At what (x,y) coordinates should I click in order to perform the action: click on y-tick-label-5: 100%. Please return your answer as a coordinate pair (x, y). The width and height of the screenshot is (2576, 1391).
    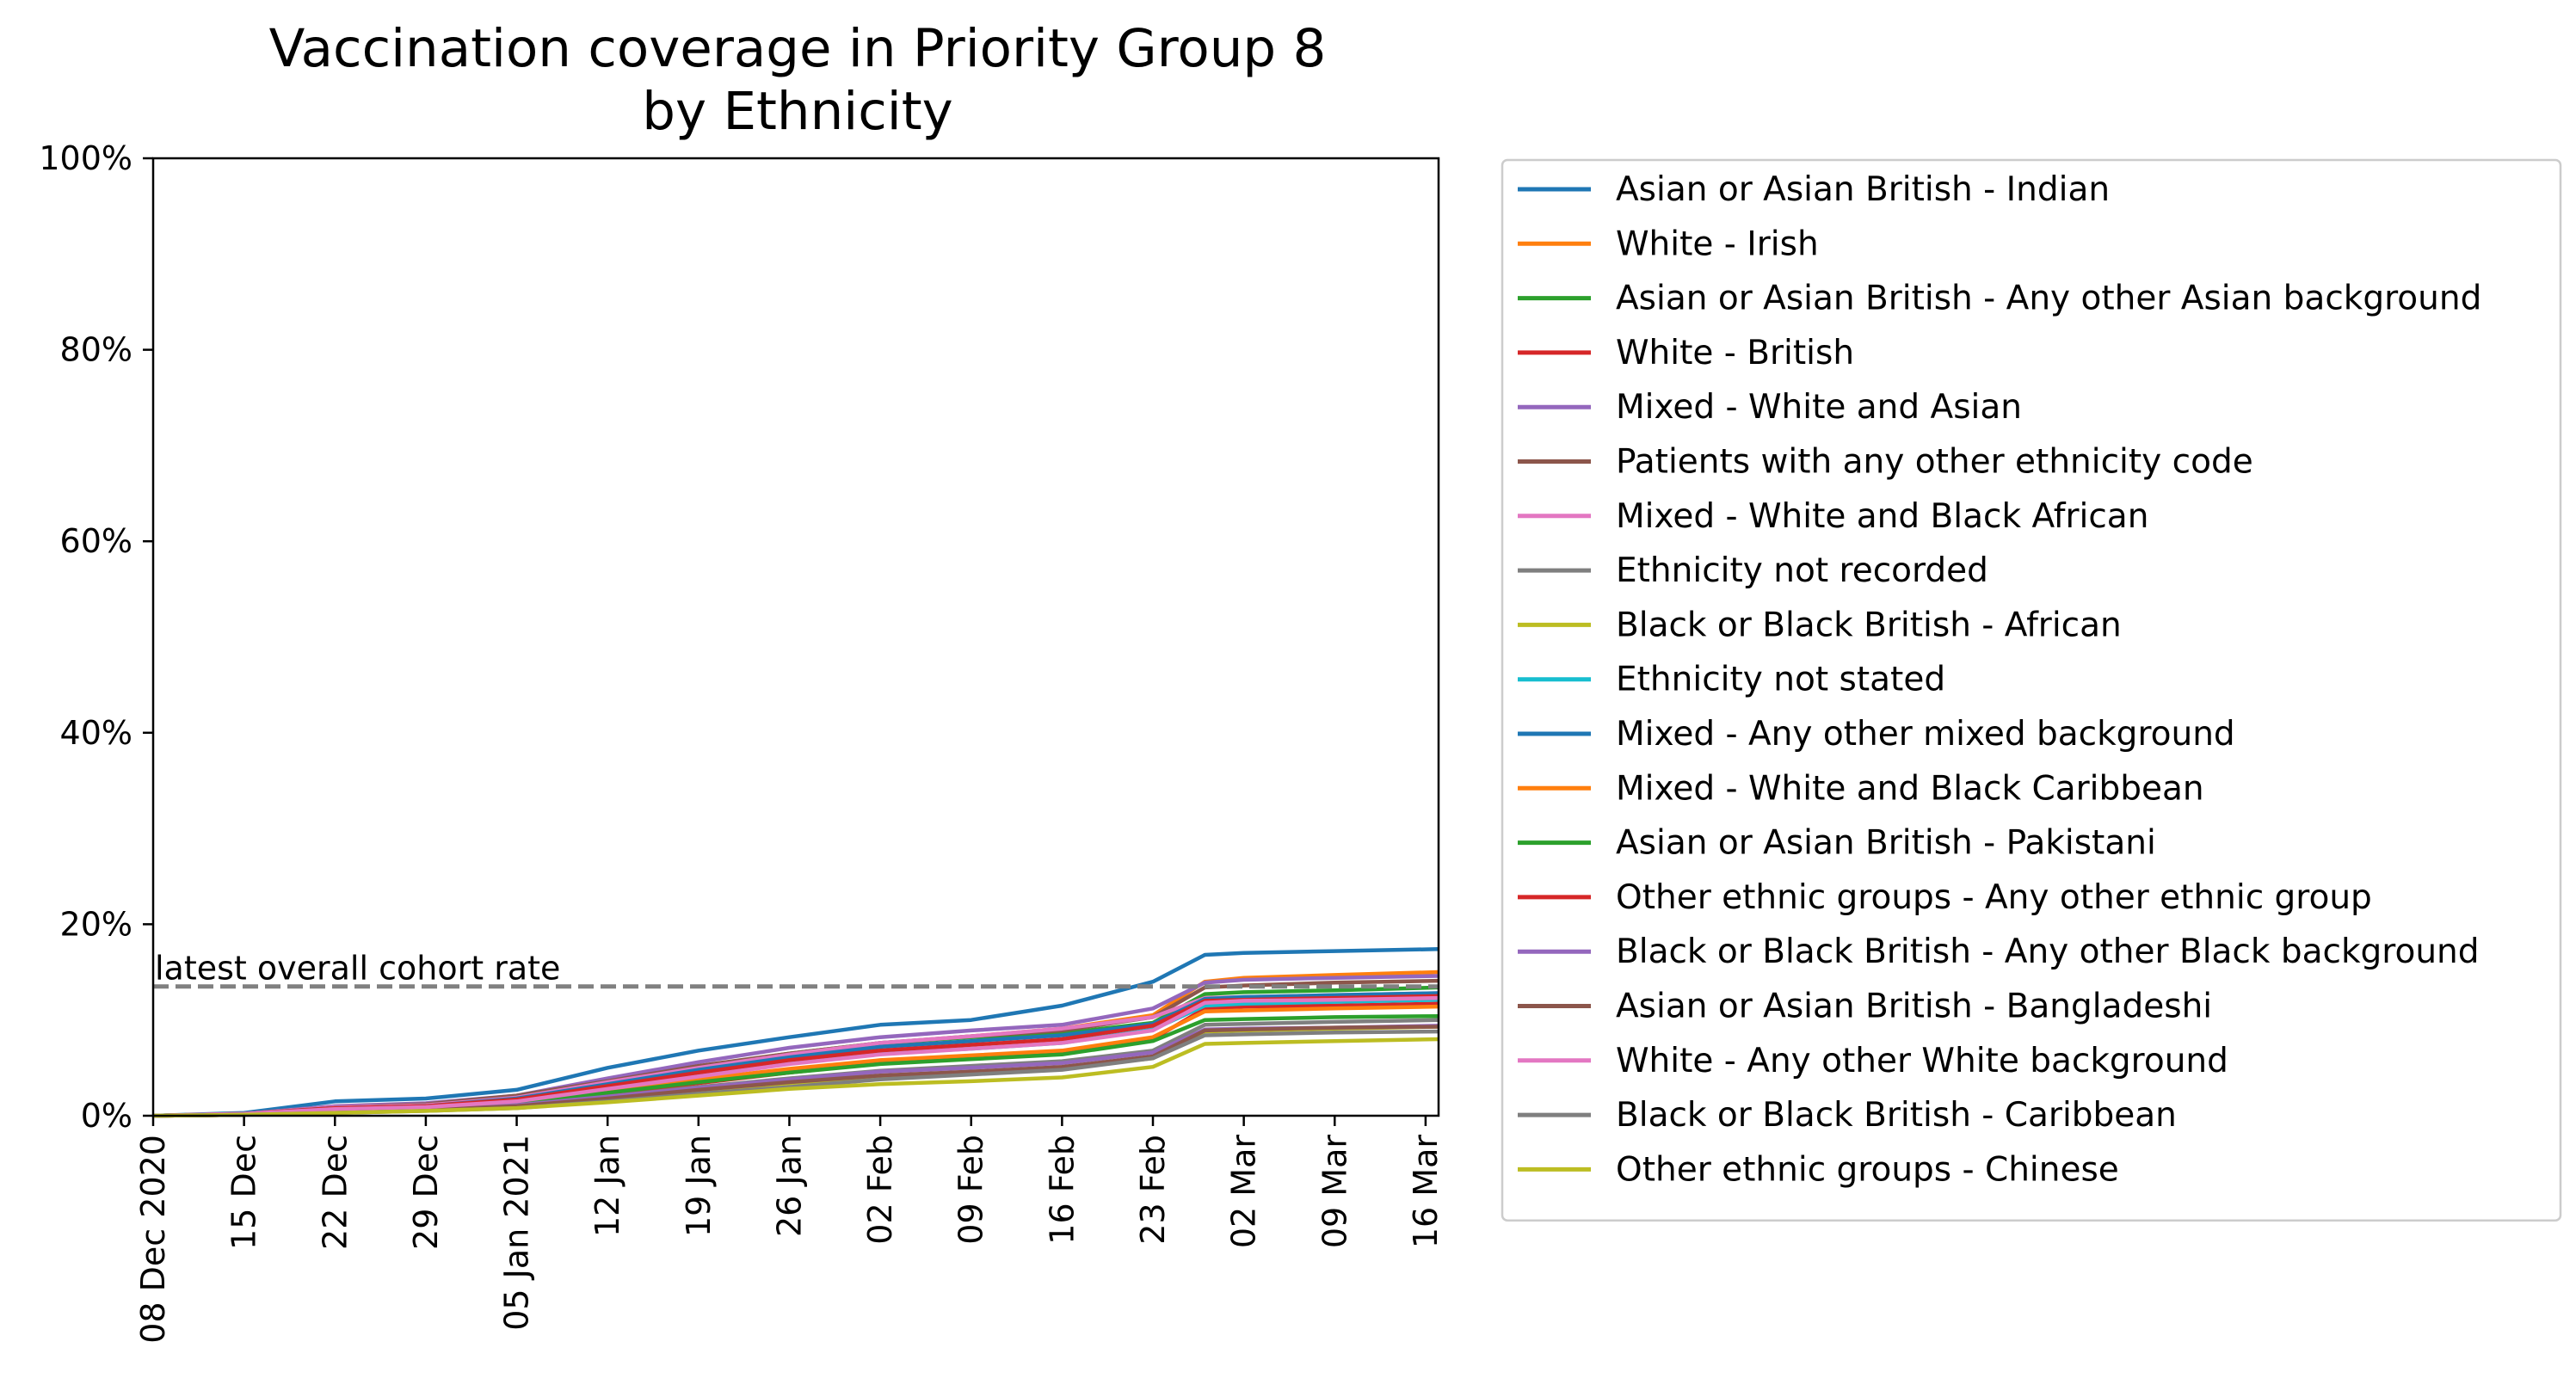
    Looking at the image, I should click on (86, 158).